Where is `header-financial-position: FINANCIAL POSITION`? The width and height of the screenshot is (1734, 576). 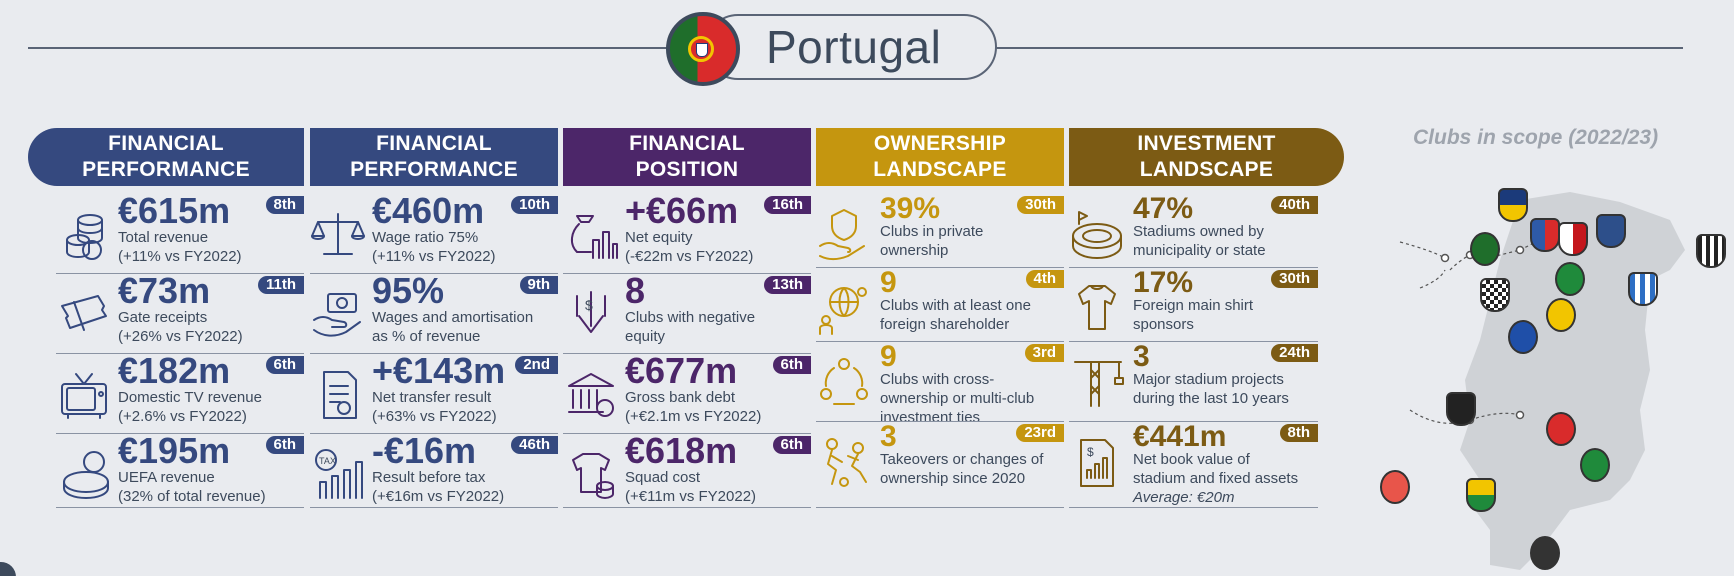 header-financial-position: FINANCIAL POSITION is located at coordinates (687, 157).